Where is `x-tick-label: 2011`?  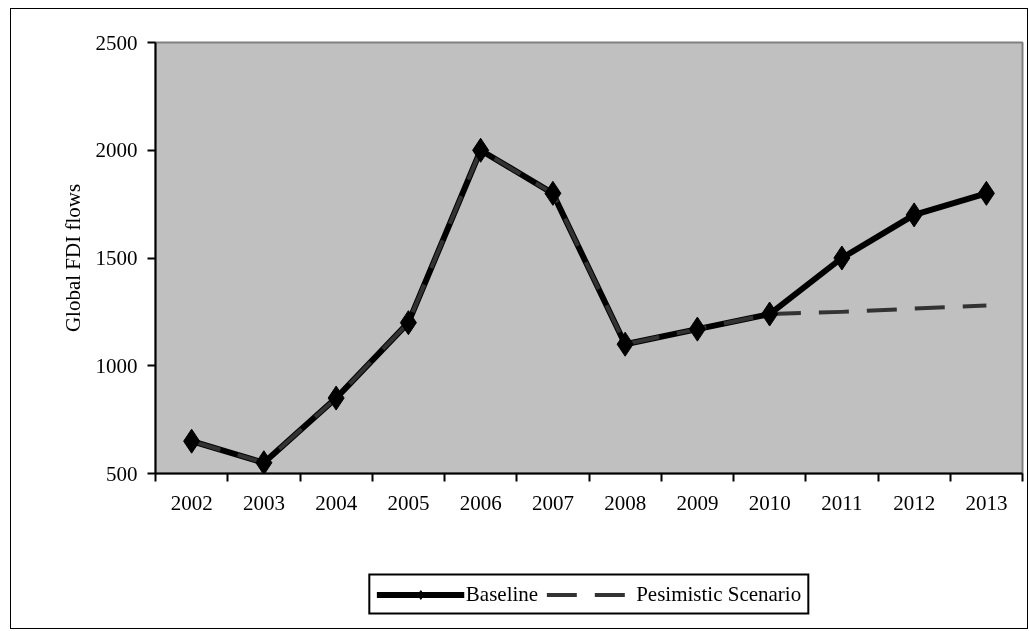 x-tick-label: 2011 is located at coordinates (842, 502).